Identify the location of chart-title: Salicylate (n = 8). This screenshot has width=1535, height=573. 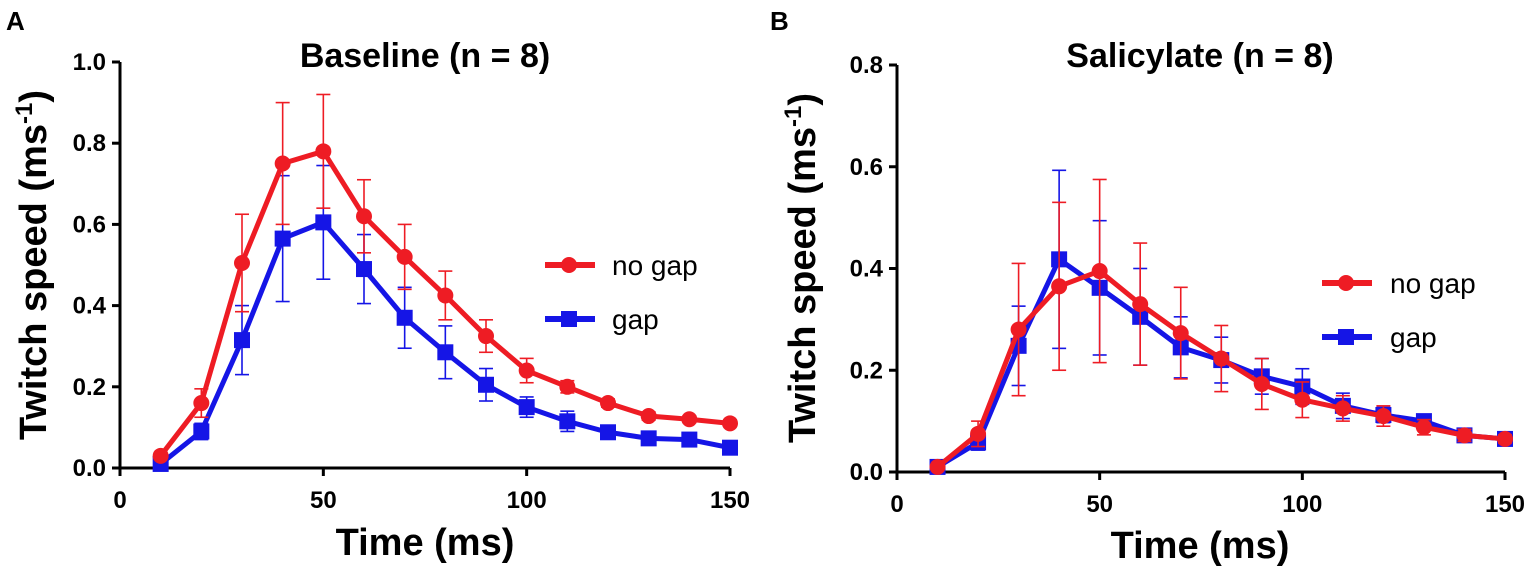
(1199, 56).